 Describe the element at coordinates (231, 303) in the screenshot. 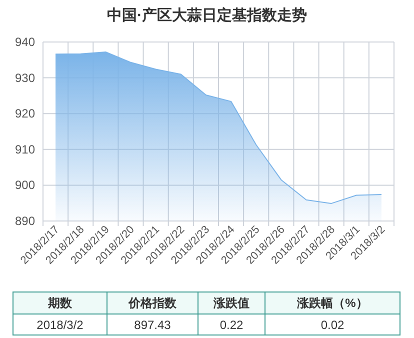

I see `text: 涨跌值` at that location.